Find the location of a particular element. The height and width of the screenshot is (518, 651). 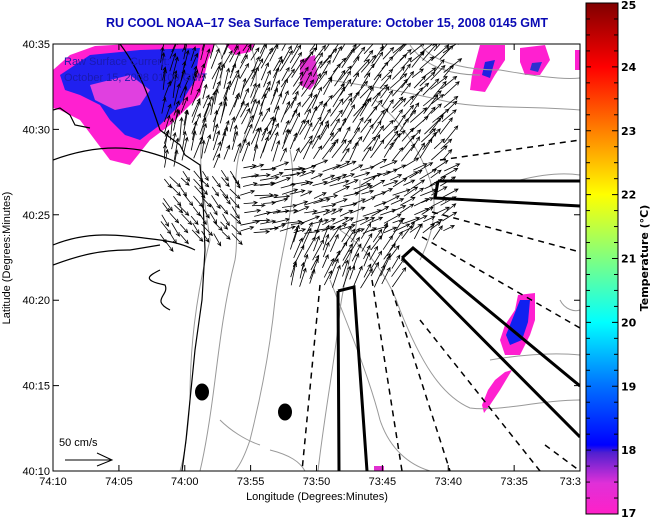

y-axis-label: Latitude (Degrees:Minutes) is located at coordinates (7, 258).